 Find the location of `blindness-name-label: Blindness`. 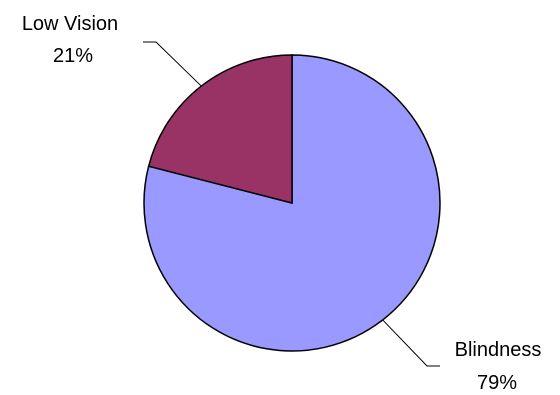

blindness-name-label: Blindness is located at coordinates (498, 350).